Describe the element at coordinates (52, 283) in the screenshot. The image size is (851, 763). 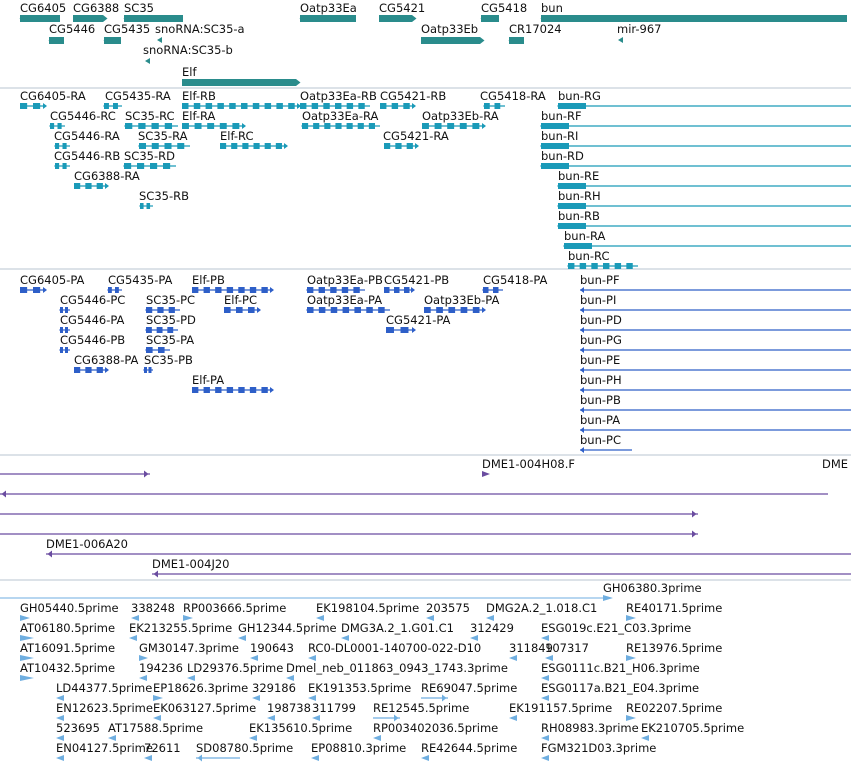
I see `feature-pp-cg6405-pa: CG6405-PA` at that location.